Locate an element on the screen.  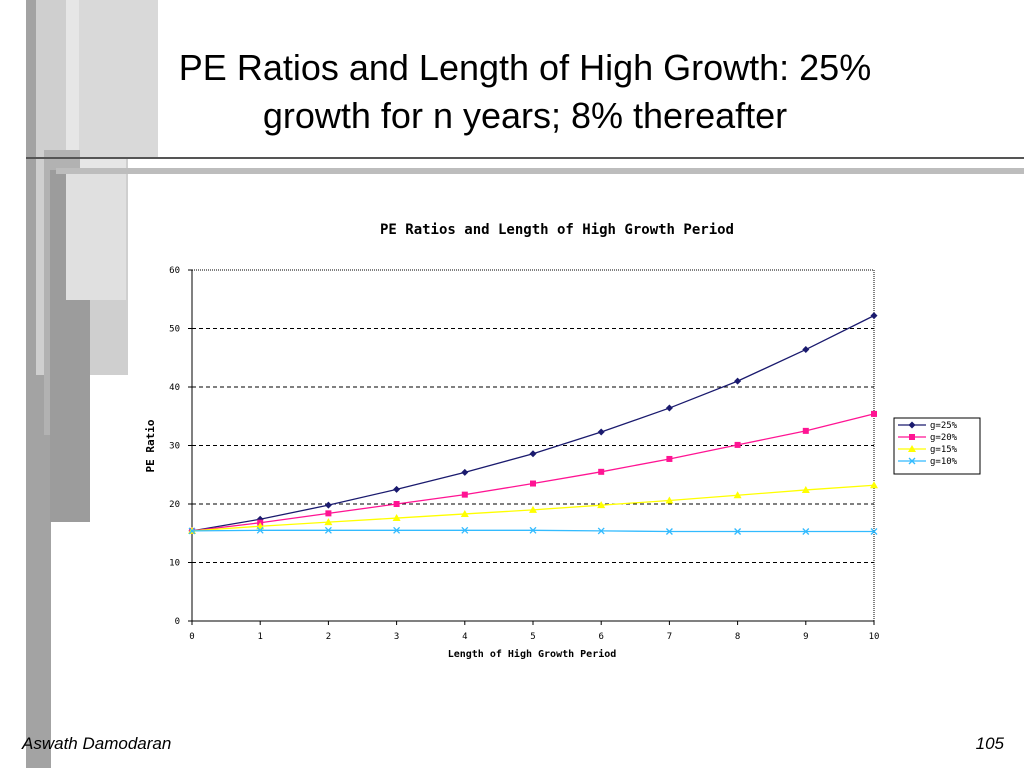
series-g=10% is located at coordinates (533, 530).